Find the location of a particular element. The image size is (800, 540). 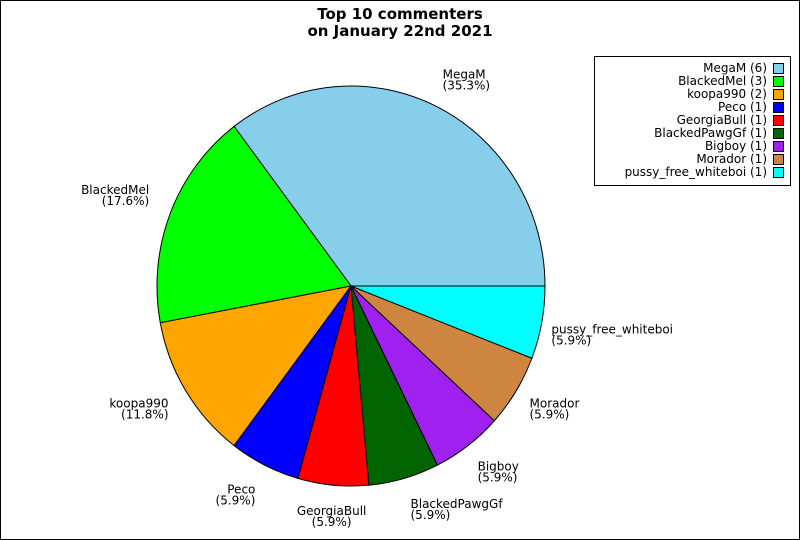

slice-label: koopa990 is located at coordinates (138, 404).